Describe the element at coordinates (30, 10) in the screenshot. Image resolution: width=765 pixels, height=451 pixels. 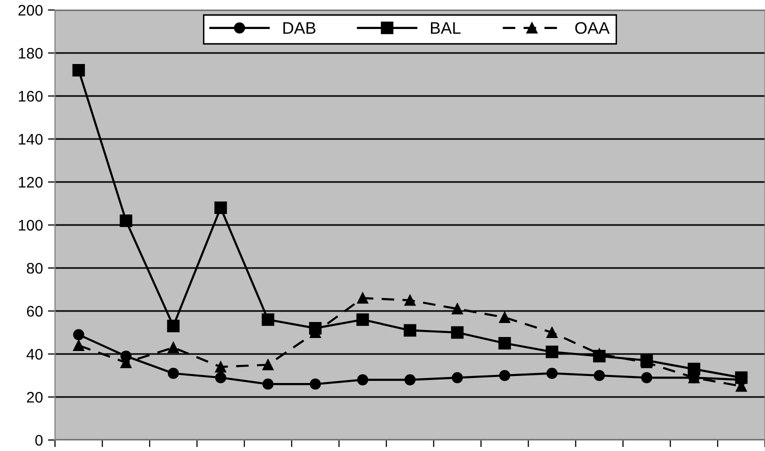
I see `y-tick-label: 200` at that location.